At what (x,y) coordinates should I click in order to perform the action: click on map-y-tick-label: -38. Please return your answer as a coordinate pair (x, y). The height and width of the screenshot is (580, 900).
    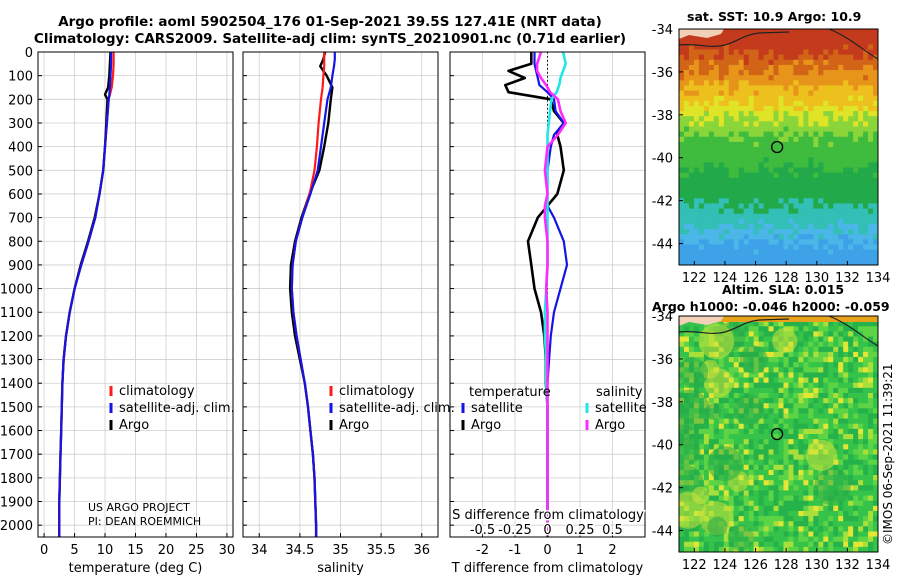
    Looking at the image, I should click on (662, 403).